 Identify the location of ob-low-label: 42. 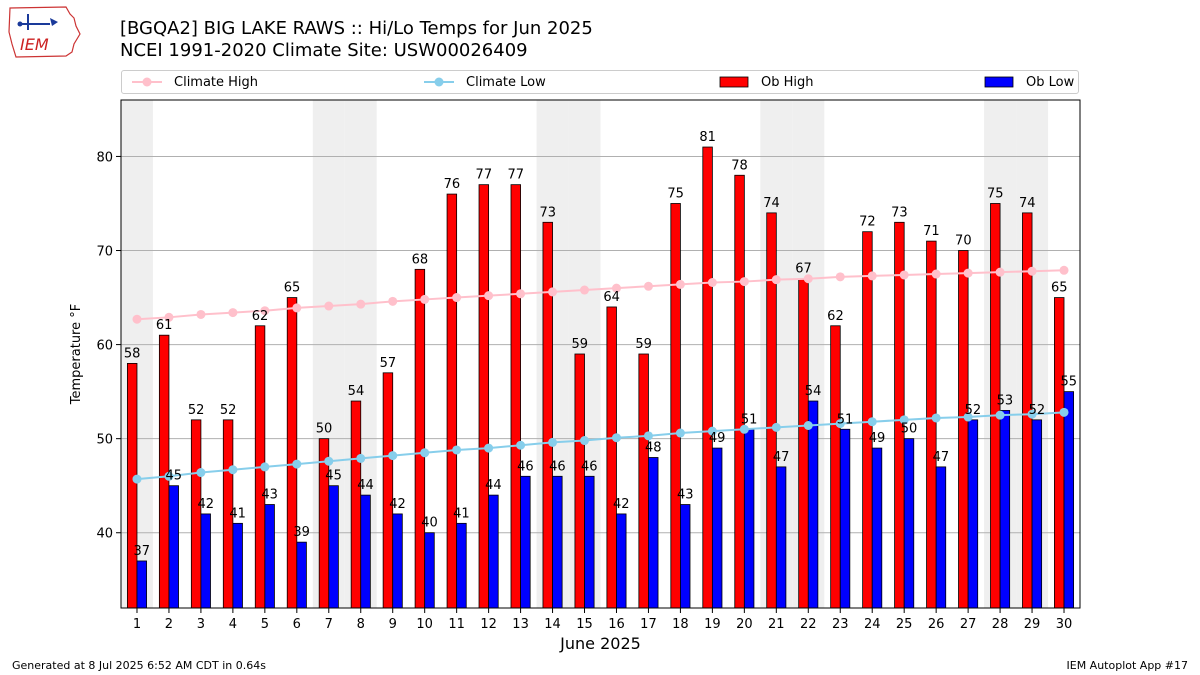
(205, 504).